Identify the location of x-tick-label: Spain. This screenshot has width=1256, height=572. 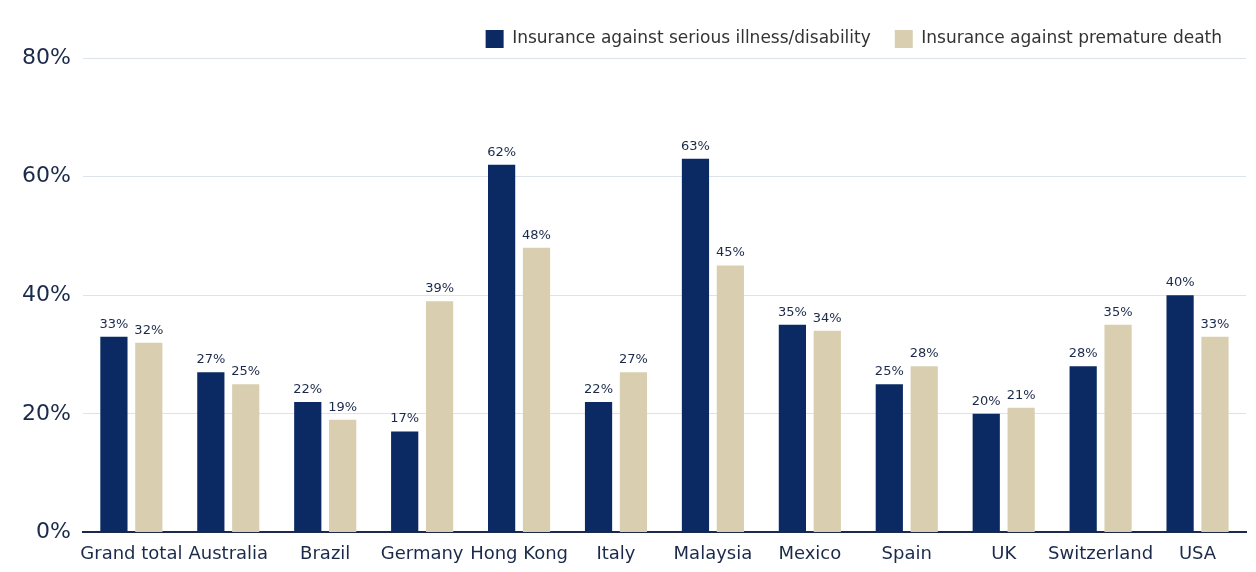
(906, 552).